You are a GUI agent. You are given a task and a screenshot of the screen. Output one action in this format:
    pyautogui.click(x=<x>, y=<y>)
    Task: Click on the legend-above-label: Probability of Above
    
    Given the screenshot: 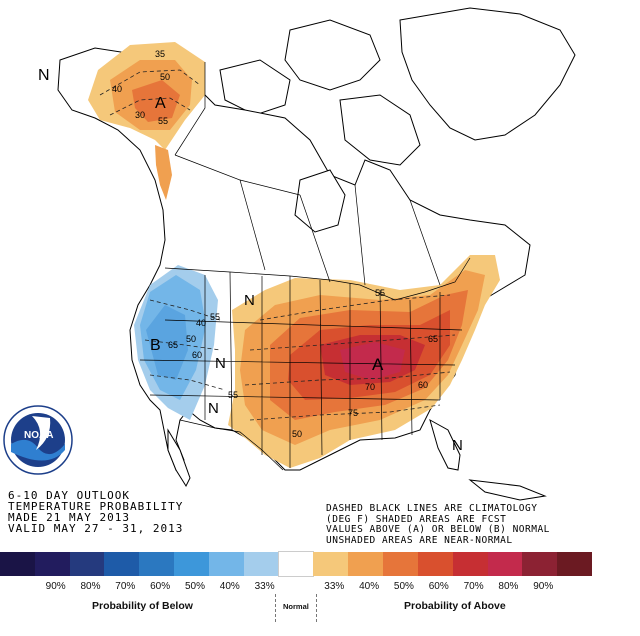 What is the action you would take?
    pyautogui.click(x=455, y=606)
    